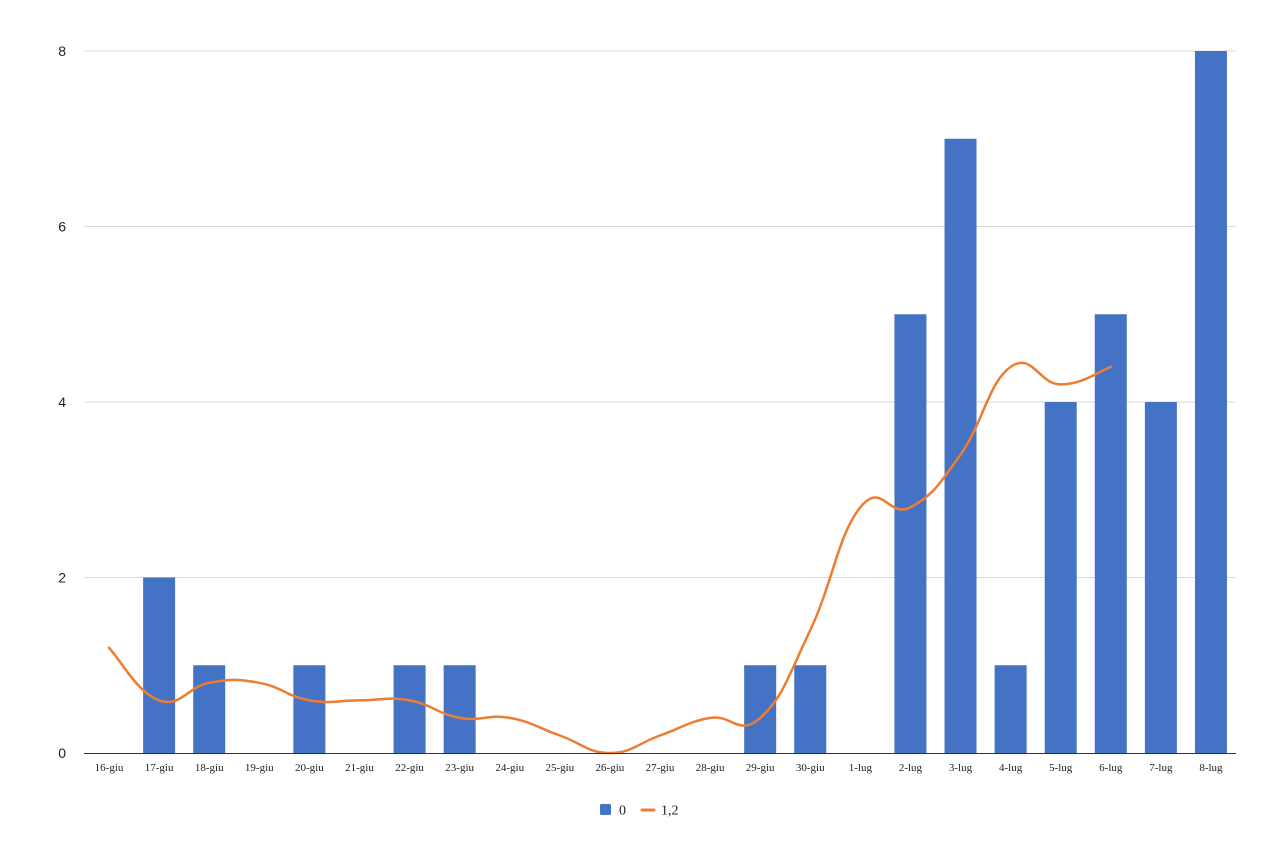  I want to click on x-tick-label: 5-lug, so click(1061, 768).